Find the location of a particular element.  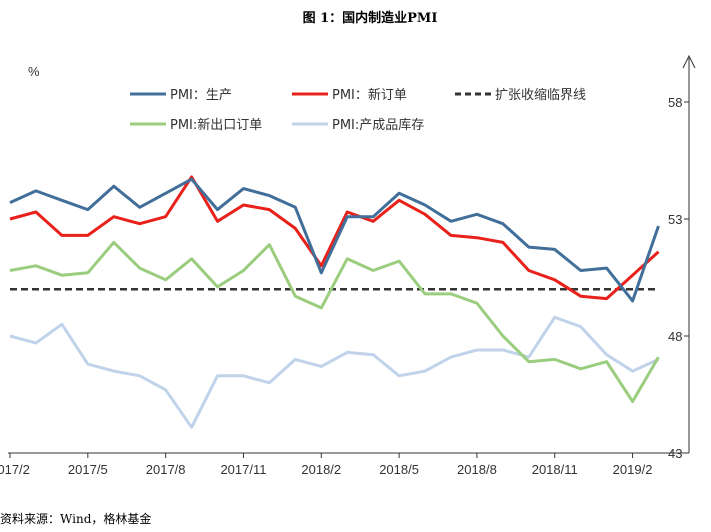

y-axis-unit-label: % is located at coordinates (34, 71).